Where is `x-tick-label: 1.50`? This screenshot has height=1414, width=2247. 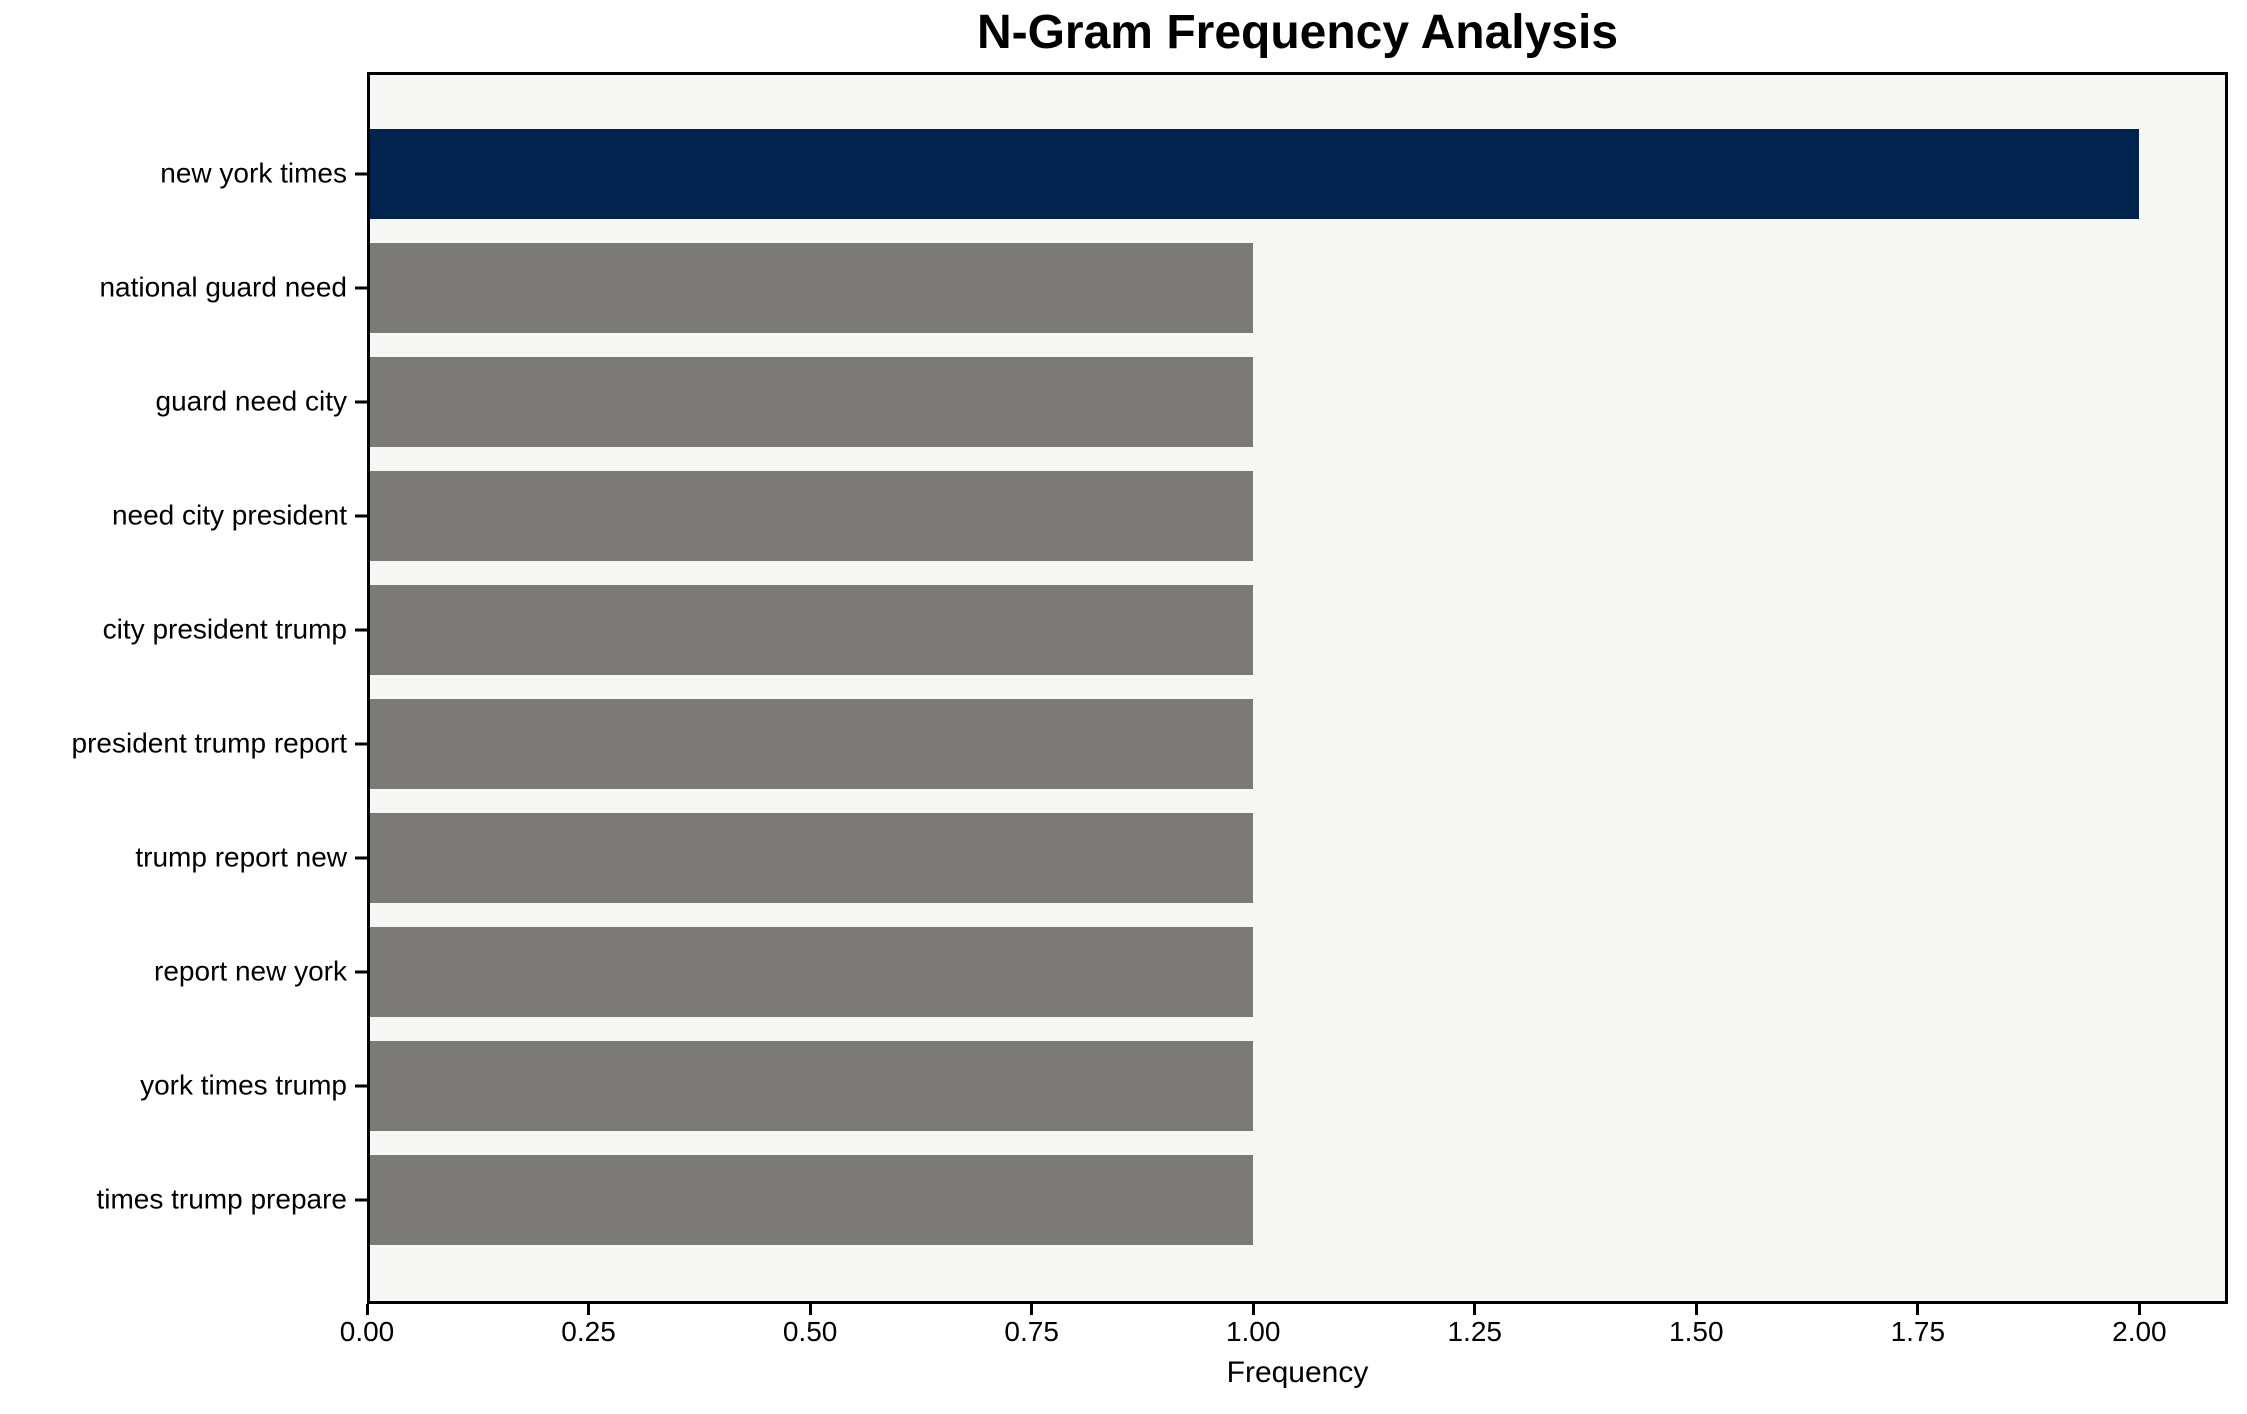
x-tick-label: 1.50 is located at coordinates (1696, 1331).